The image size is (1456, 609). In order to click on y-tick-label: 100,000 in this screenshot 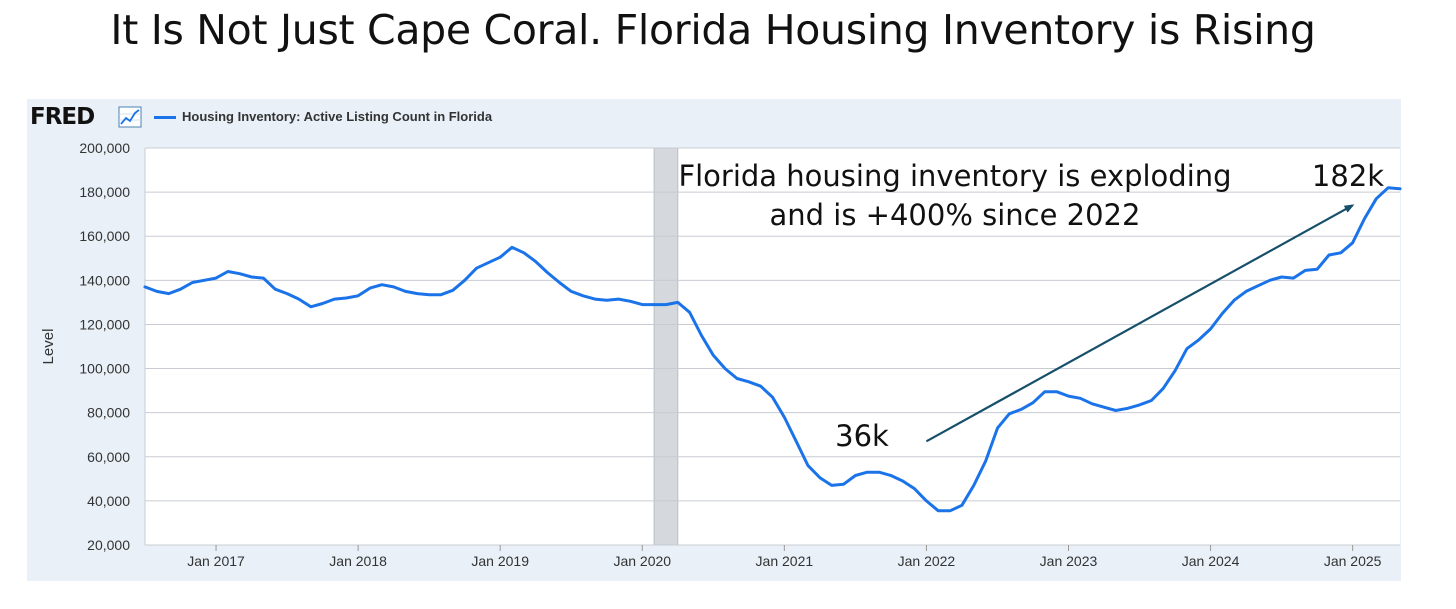, I will do `click(104, 369)`.